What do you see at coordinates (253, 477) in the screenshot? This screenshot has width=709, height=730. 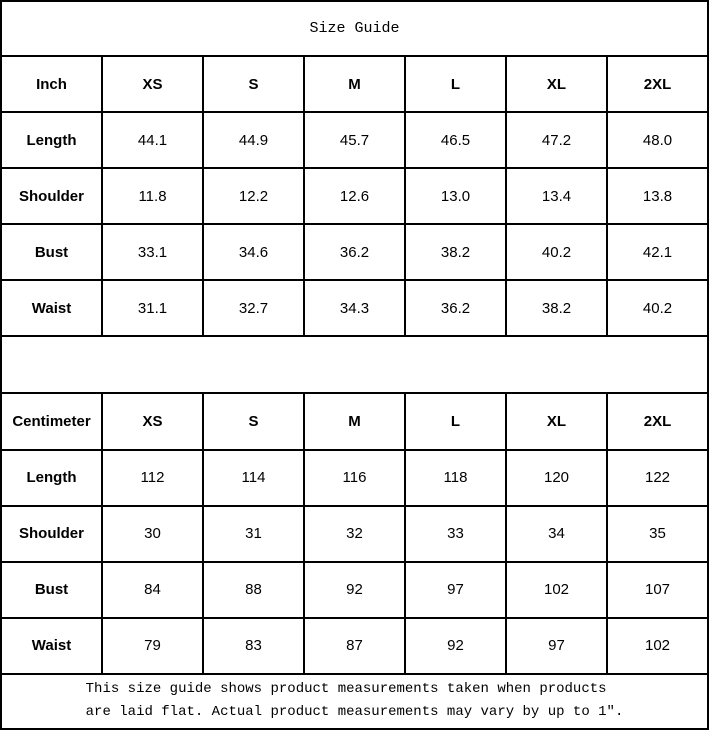 I see `value-cell: 114` at bounding box center [253, 477].